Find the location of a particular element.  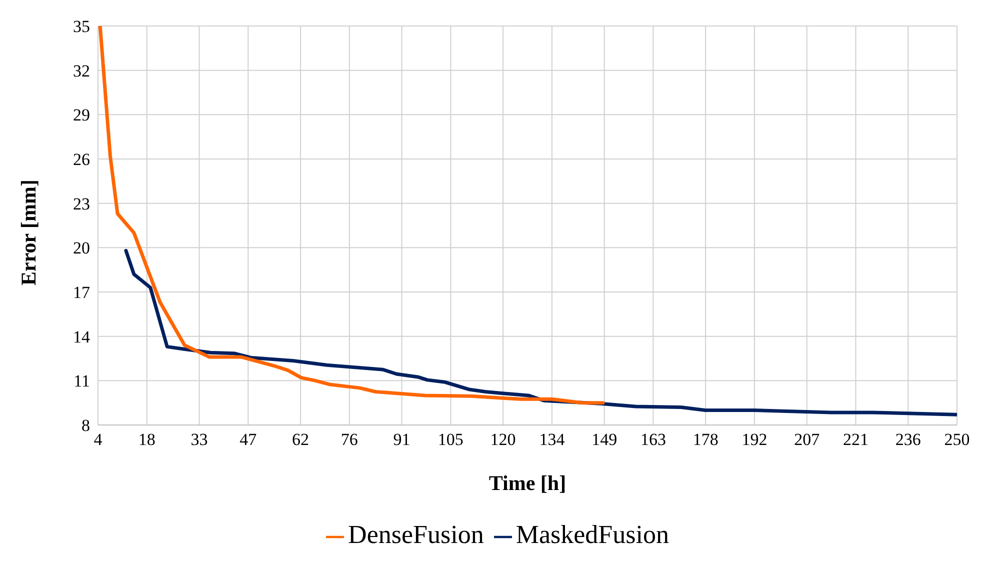

x-tick-label: 149 is located at coordinates (605, 440).